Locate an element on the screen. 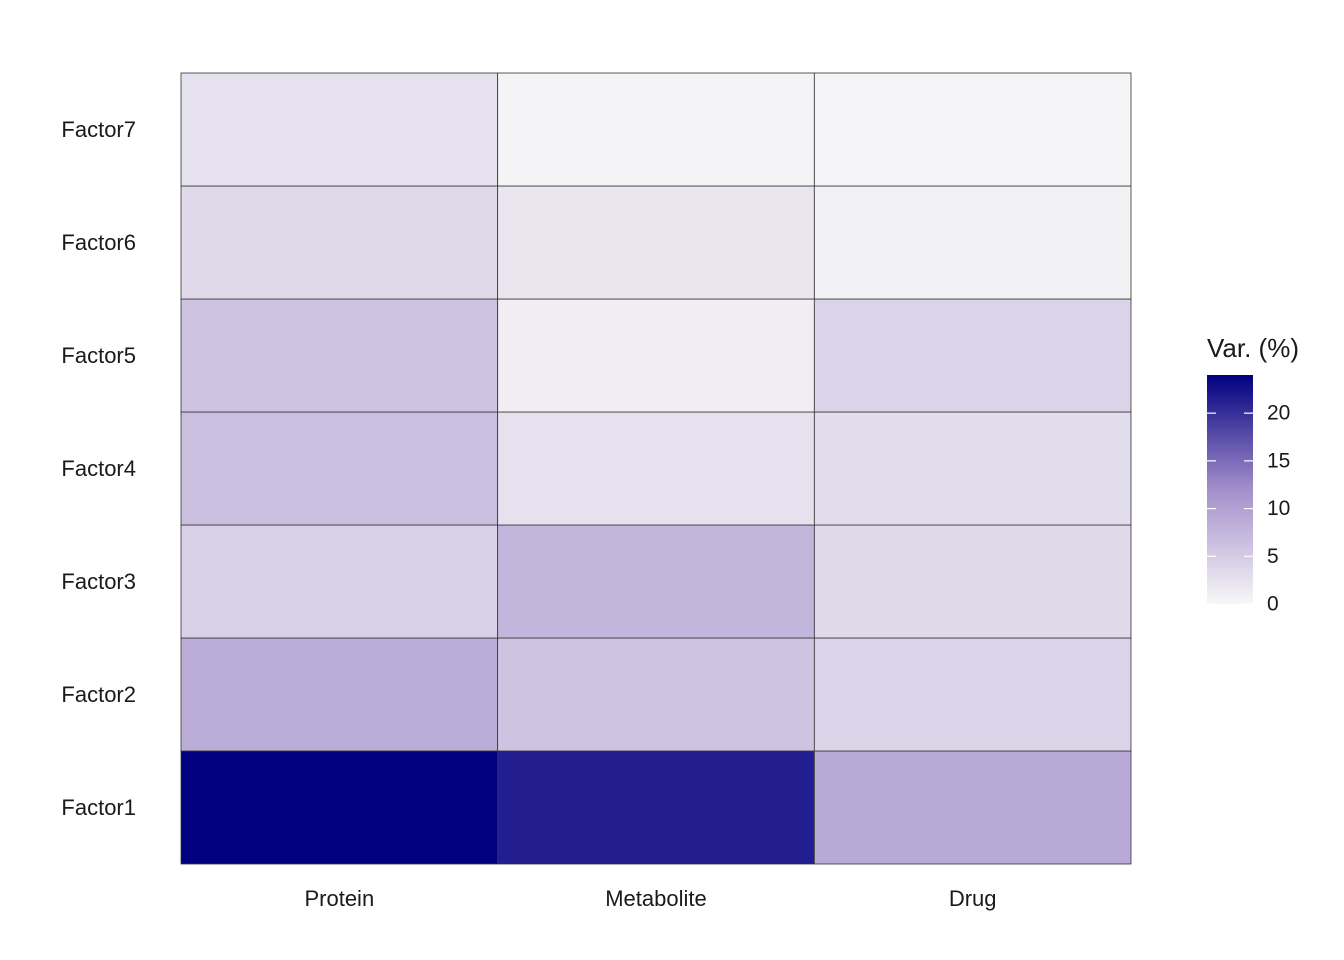  heatmap-cell-factor4-drug is located at coordinates (972, 468).